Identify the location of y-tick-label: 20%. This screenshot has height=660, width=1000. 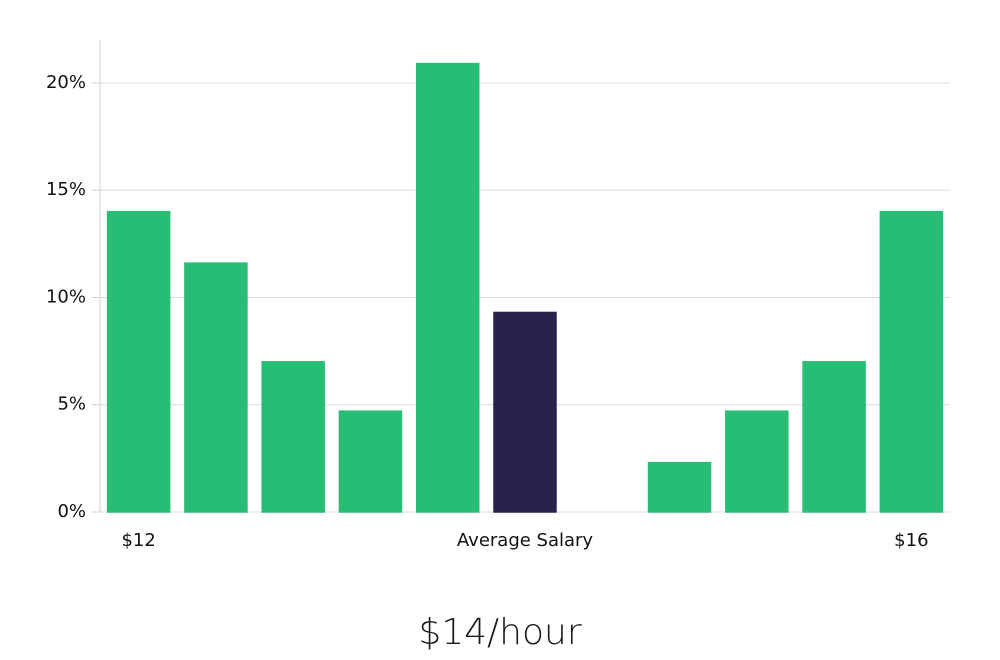
(66, 82).